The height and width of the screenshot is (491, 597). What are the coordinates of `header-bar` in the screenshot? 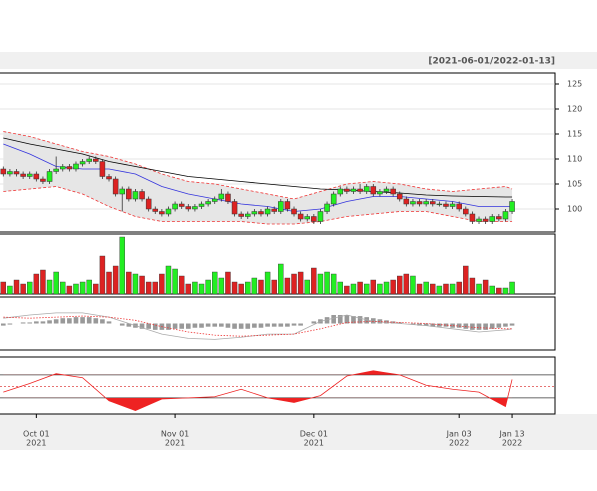 It's located at (298, 60).